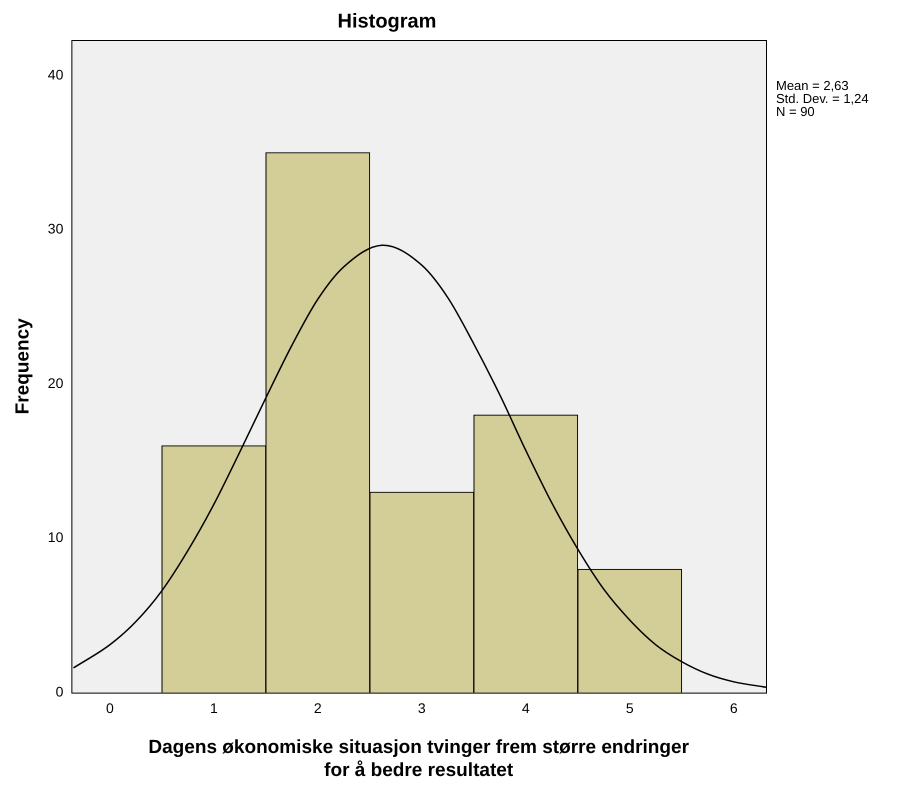 This screenshot has height=794, width=904. I want to click on x-tick-label: 5, so click(630, 708).